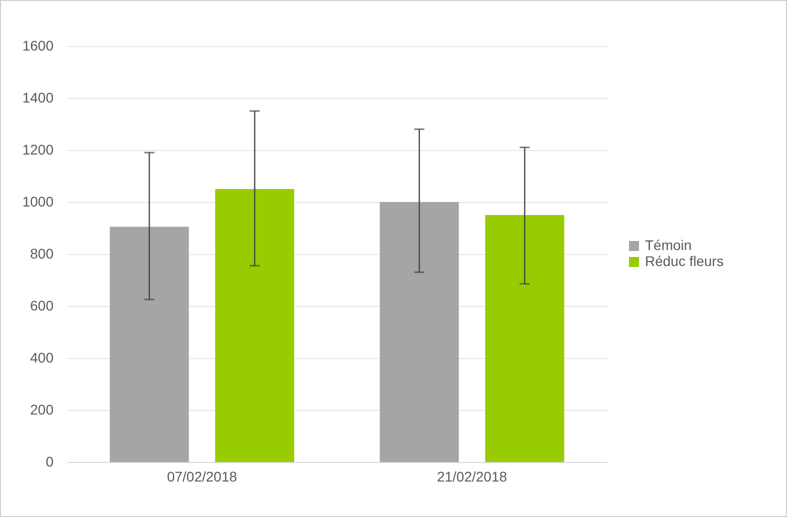 The width and height of the screenshot is (789, 519). Describe the element at coordinates (472, 476) in the screenshot. I see `x-tick-label: 21/02/2018` at that location.